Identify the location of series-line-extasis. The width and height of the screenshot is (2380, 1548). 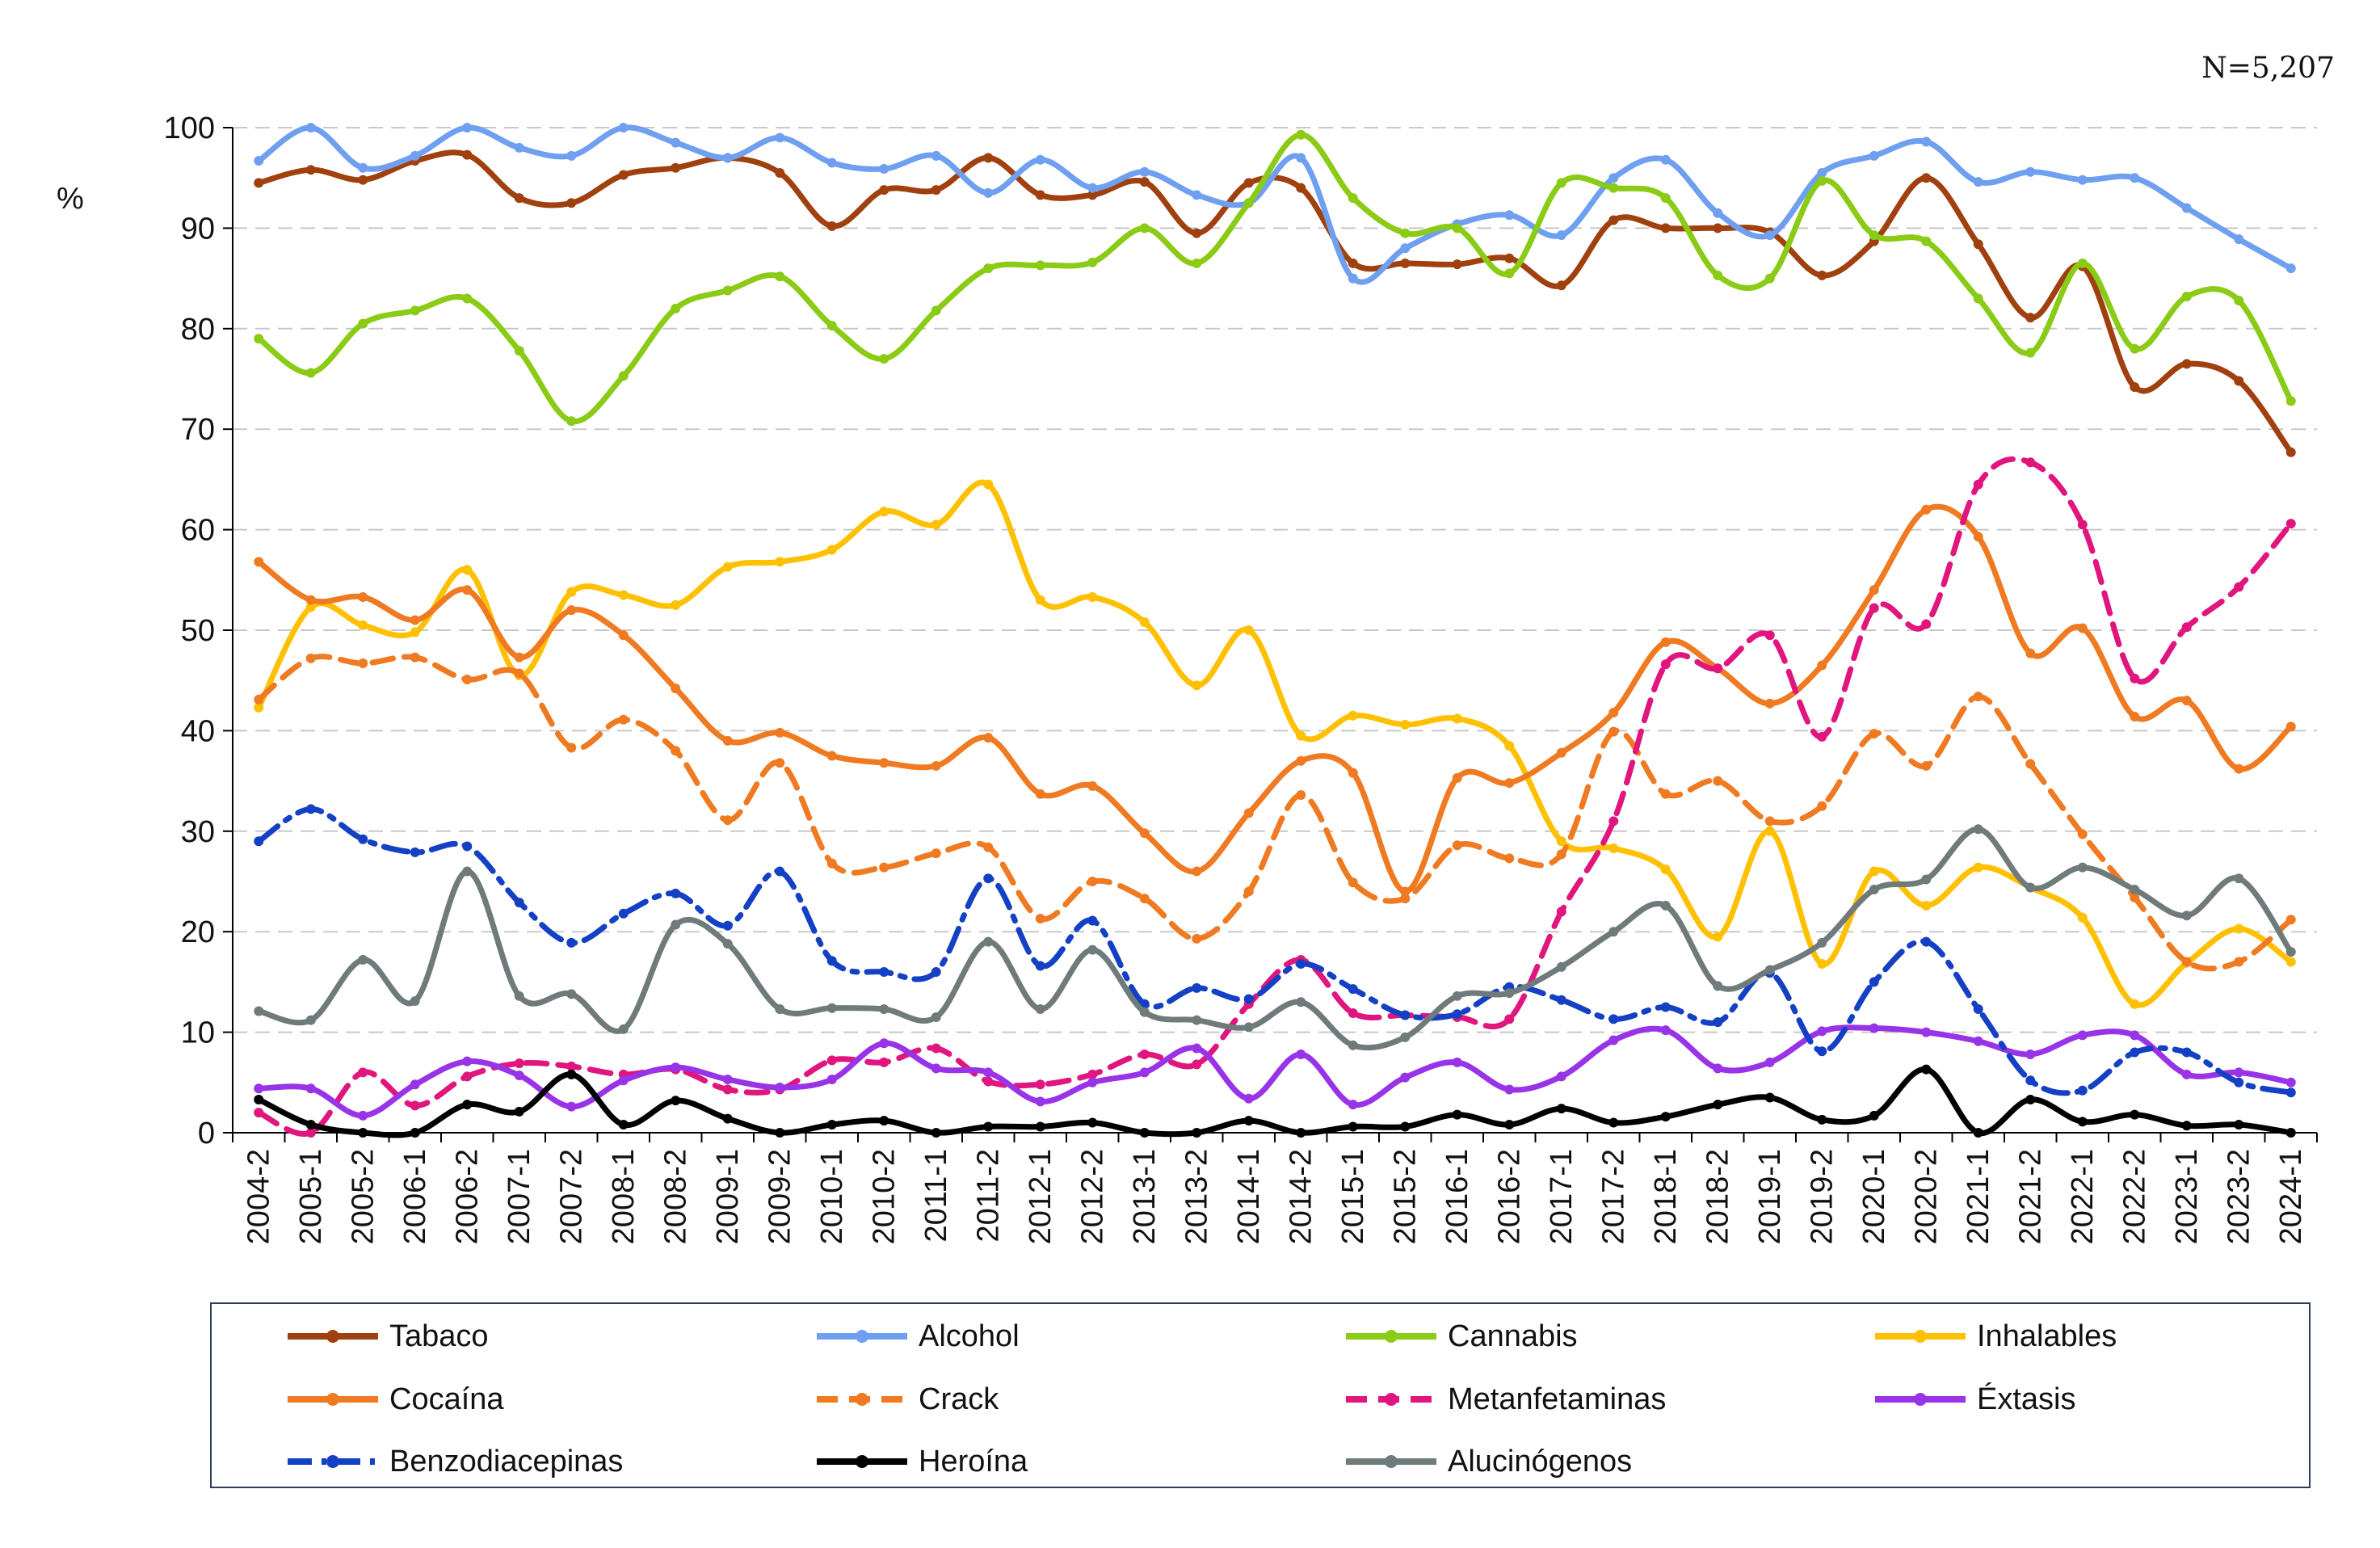
(1274, 1071).